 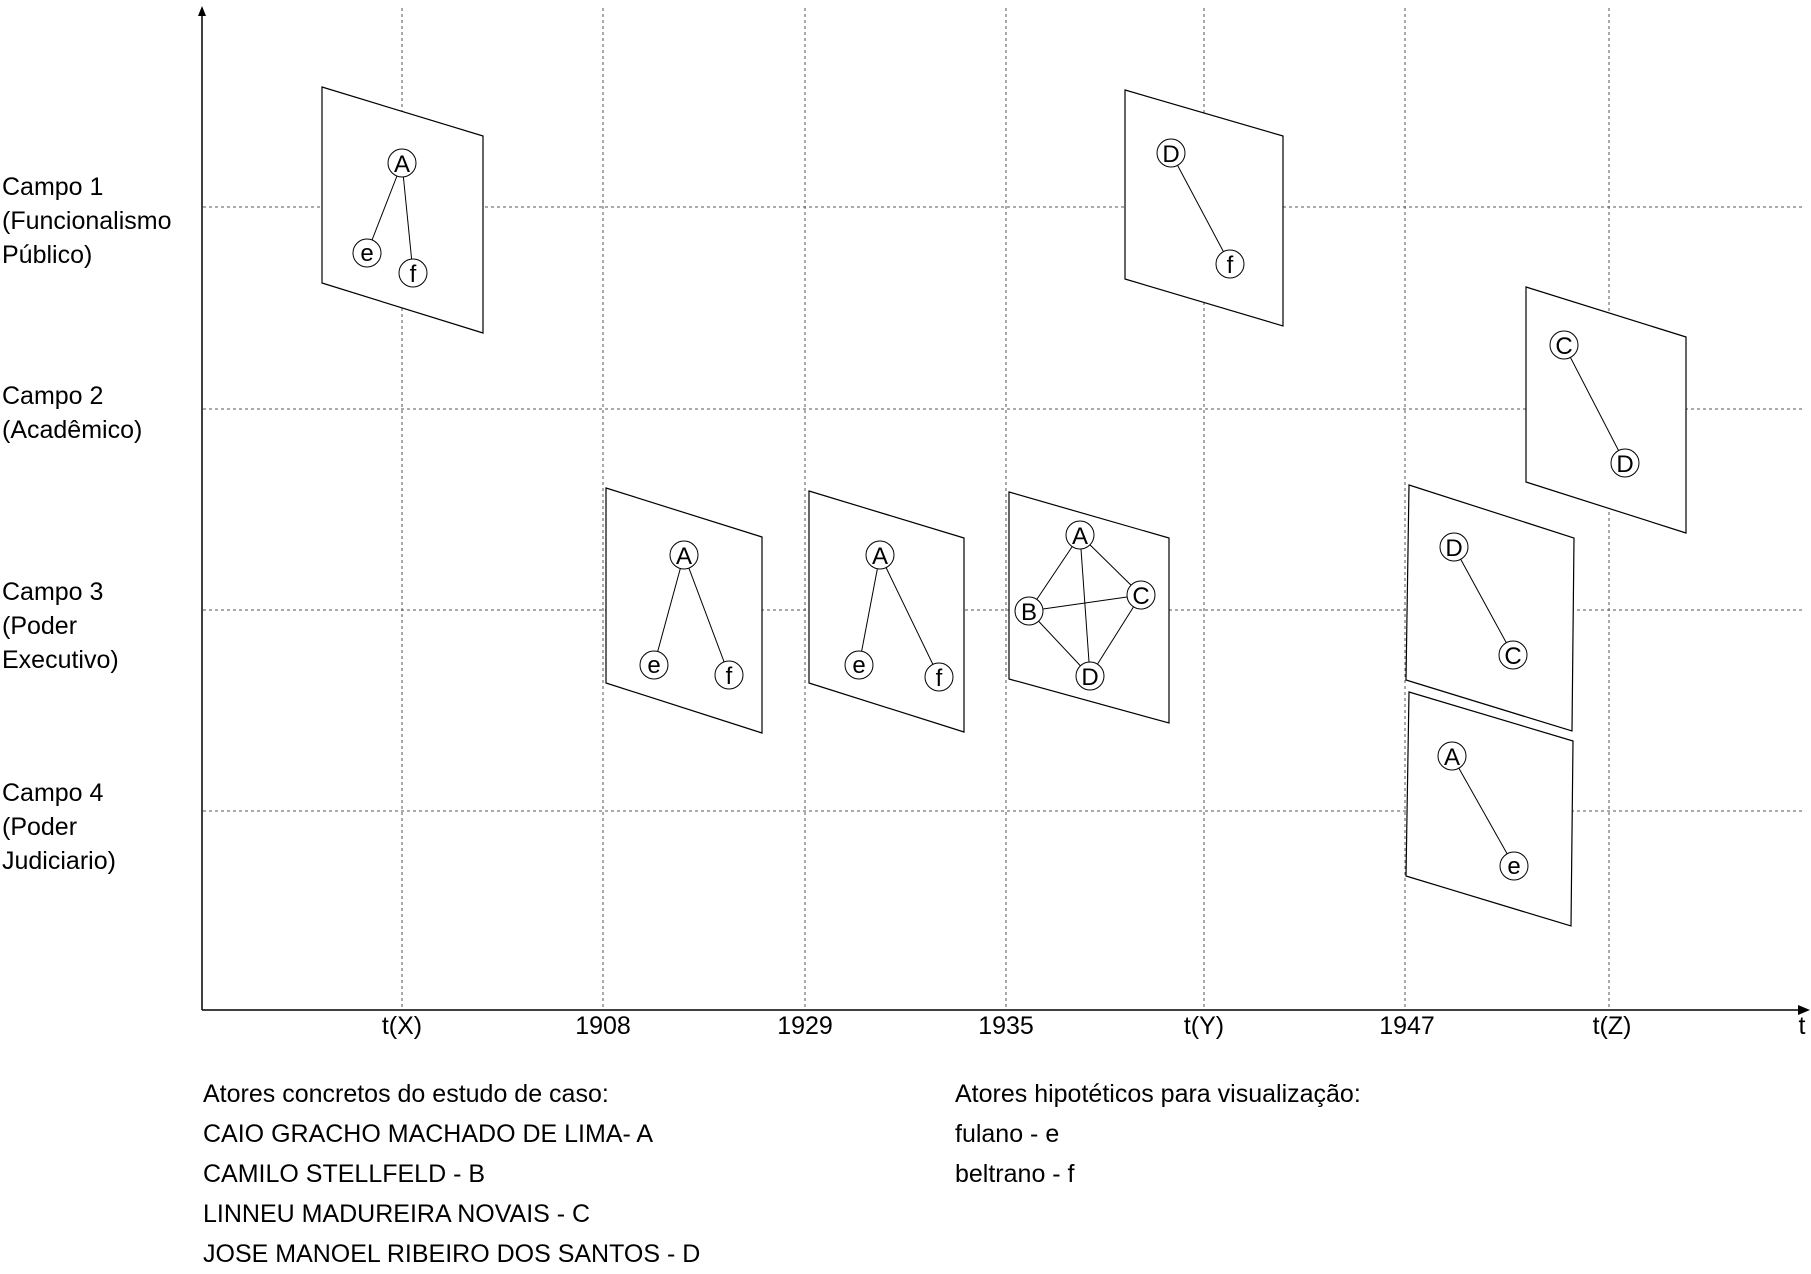 I want to click on campo-3-name-line2: Executivo), so click(x=60, y=660).